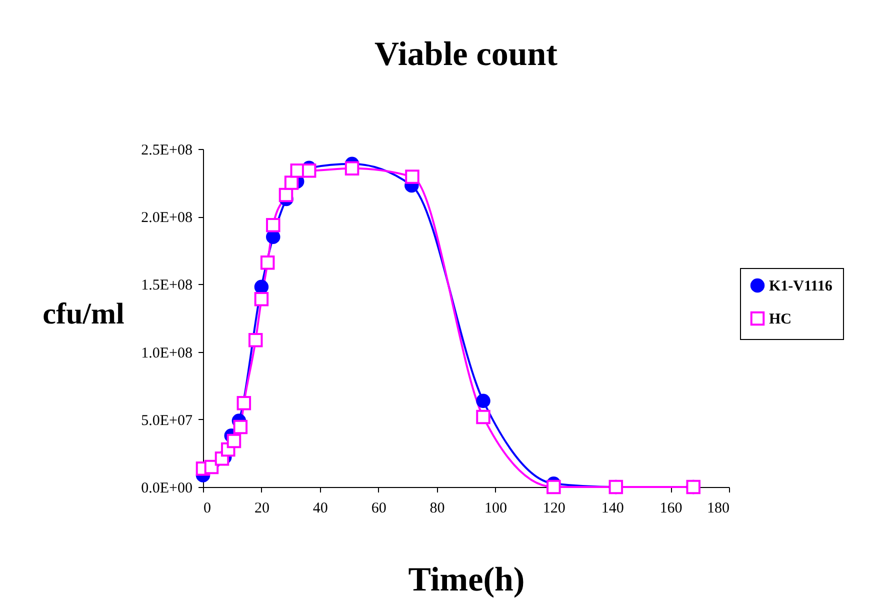 This screenshot has height=608, width=882. What do you see at coordinates (466, 580) in the screenshot?
I see `x-axis-title: Time(h)` at bounding box center [466, 580].